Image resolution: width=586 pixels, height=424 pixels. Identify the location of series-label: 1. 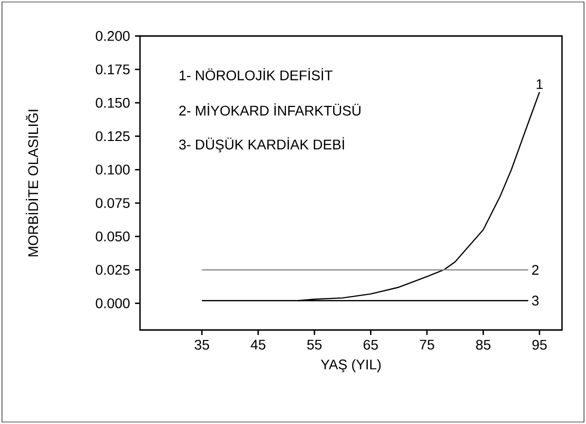
(539, 84).